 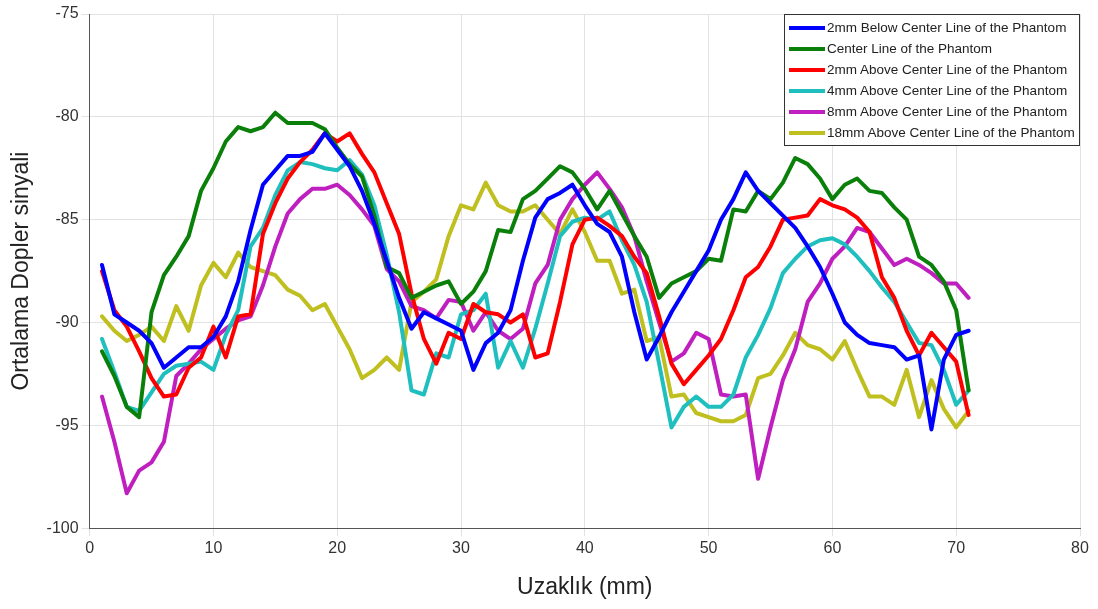 I want to click on legend-label: 4mm Above Center Line of the Phantom, so click(x=947, y=90).